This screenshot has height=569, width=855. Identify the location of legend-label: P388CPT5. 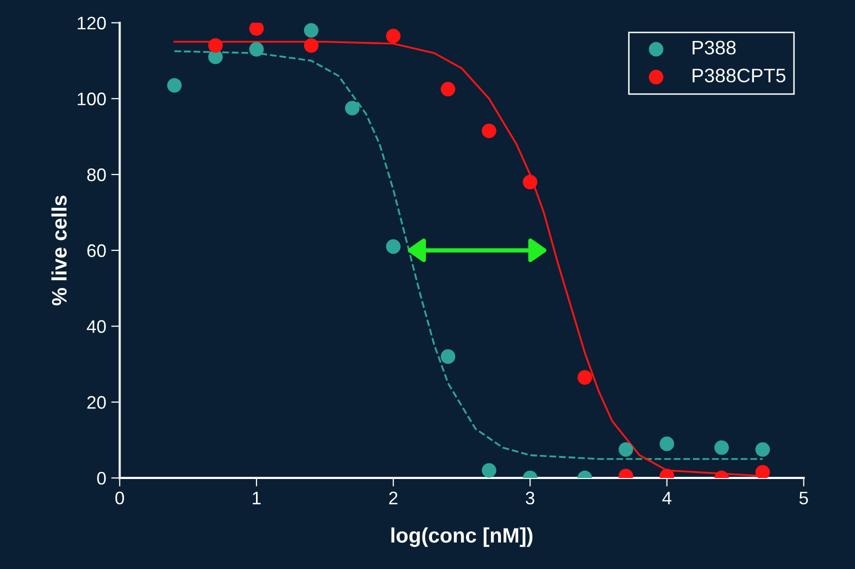
(739, 75).